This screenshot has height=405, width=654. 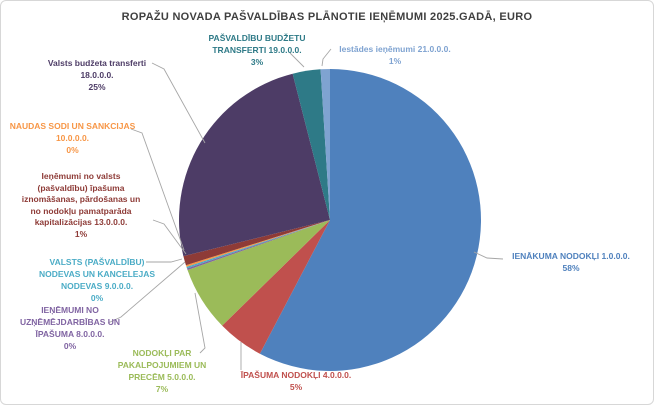 I want to click on callout-valsts-budzeta: Valsts budžeta transferti 18.0.0.0. 25%, so click(x=97, y=75).